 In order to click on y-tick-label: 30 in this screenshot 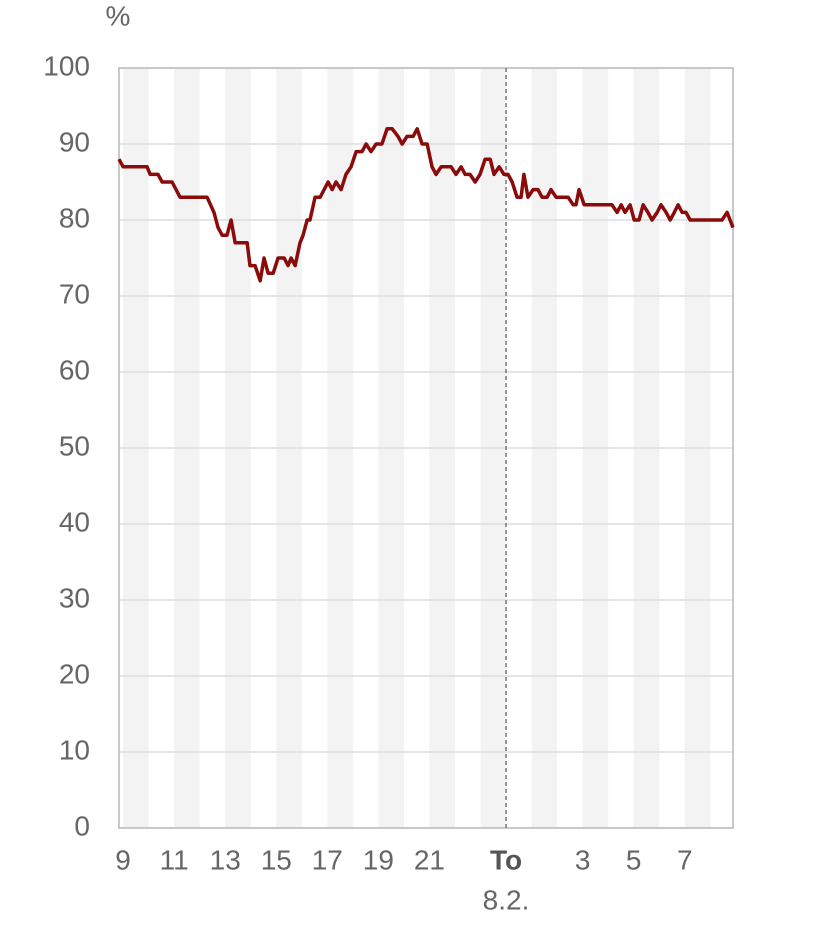, I will do `click(74, 597)`.